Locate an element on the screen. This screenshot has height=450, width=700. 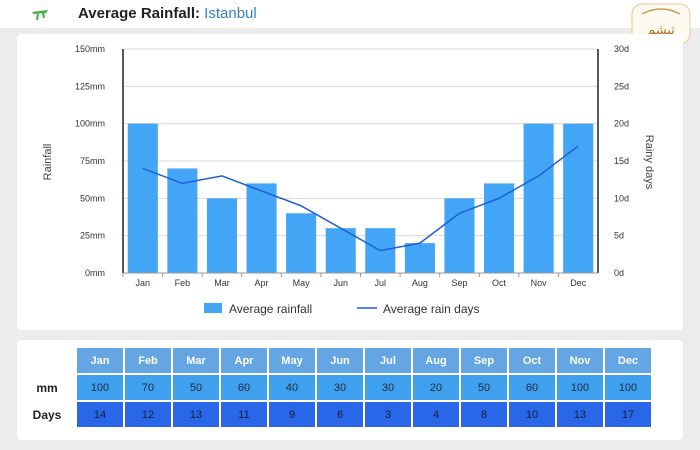
rain-days-line is located at coordinates (360, 198).